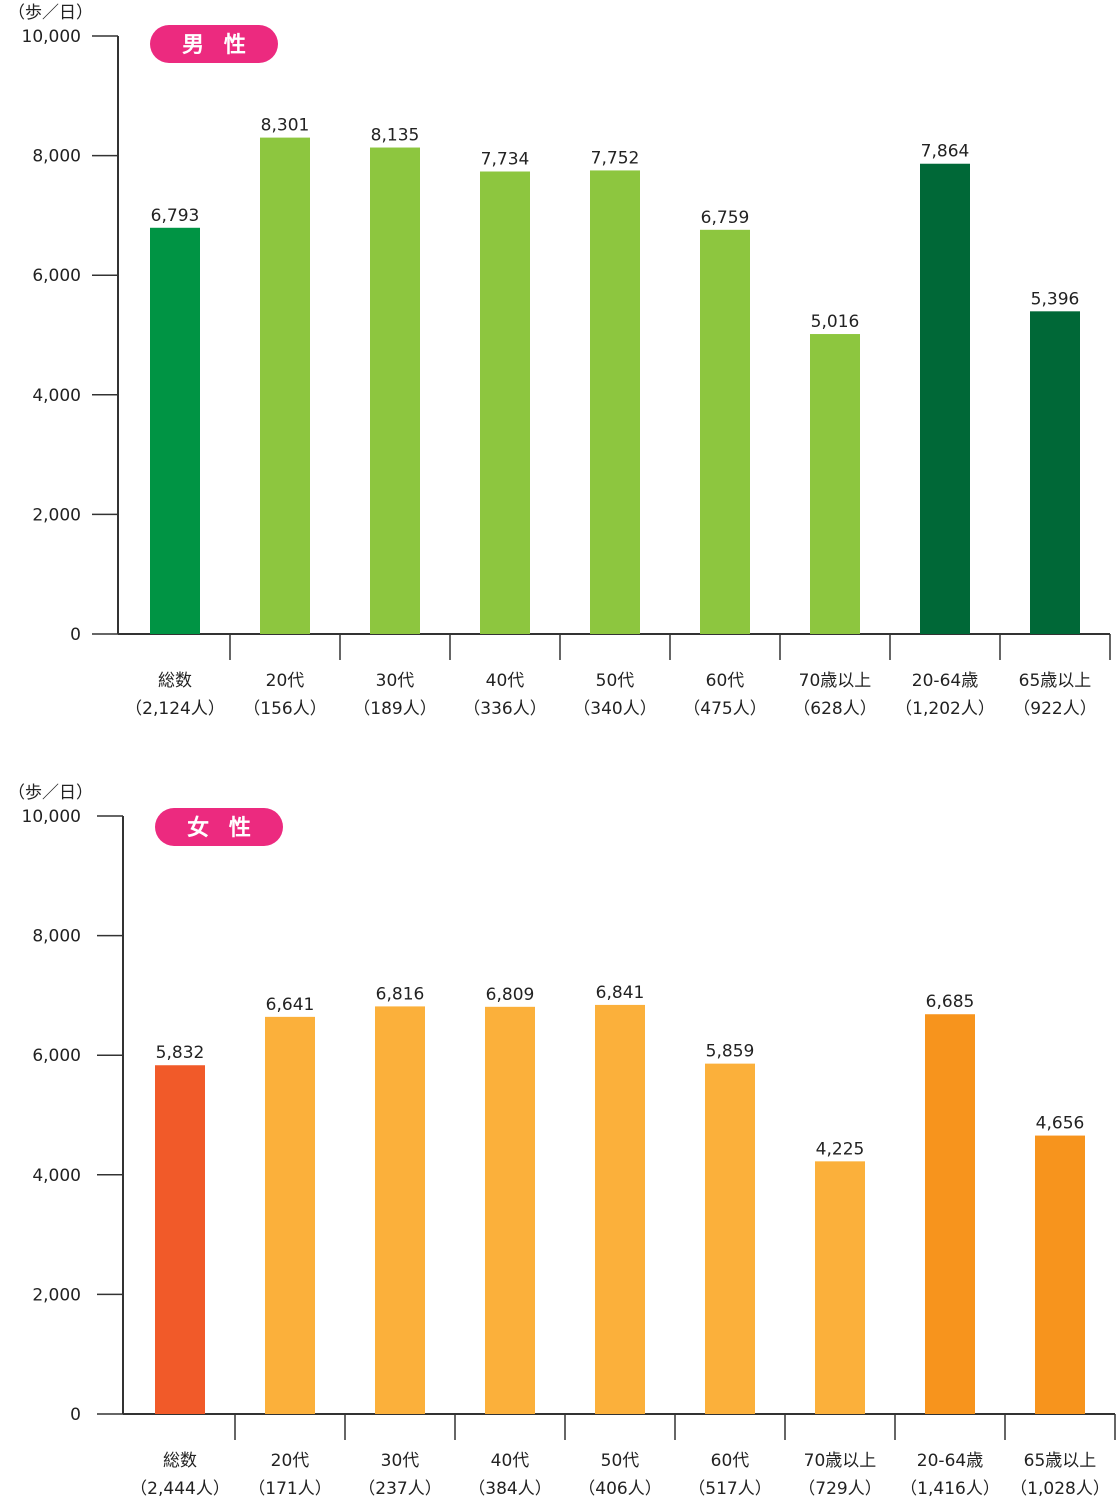 The height and width of the screenshot is (1502, 1116). Describe the element at coordinates (285, 126) in the screenshot. I see `male-bar-value-label: 8,301` at that location.